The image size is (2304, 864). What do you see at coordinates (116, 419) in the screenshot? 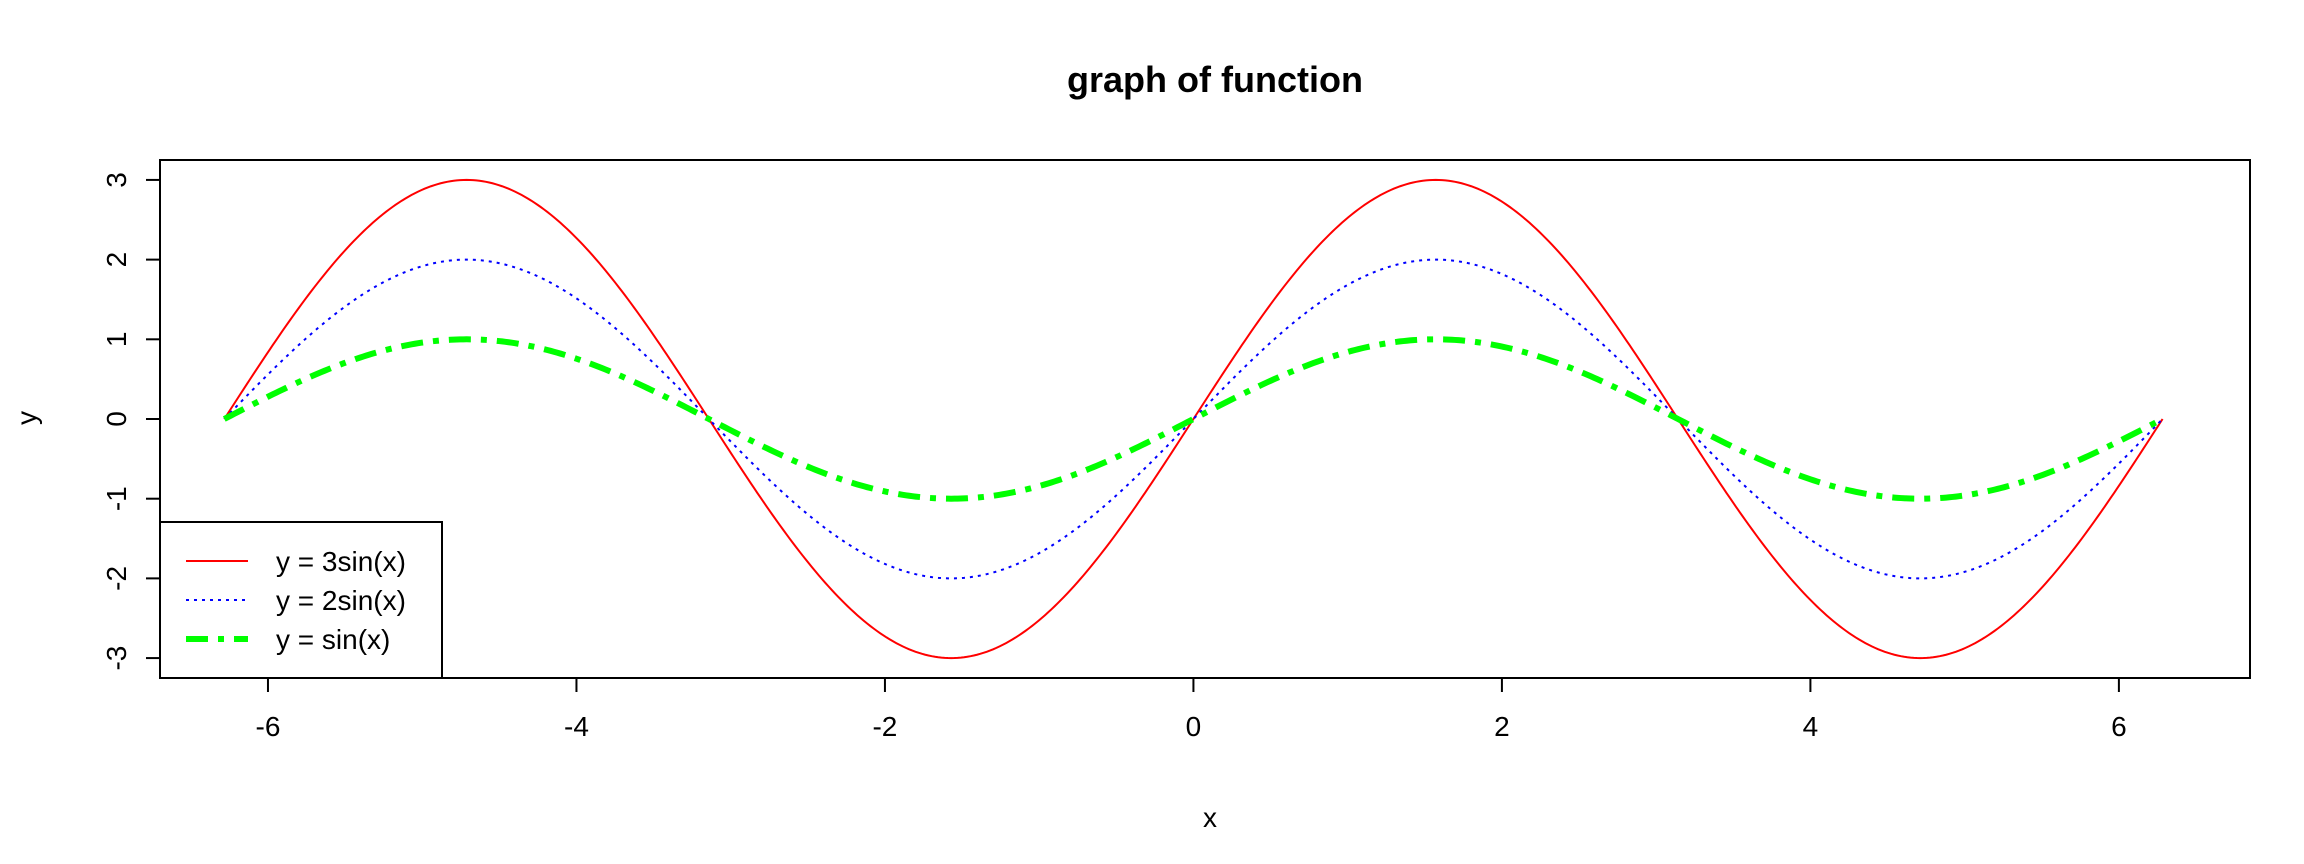
I see `y-tick-label-3: 0` at bounding box center [116, 419].